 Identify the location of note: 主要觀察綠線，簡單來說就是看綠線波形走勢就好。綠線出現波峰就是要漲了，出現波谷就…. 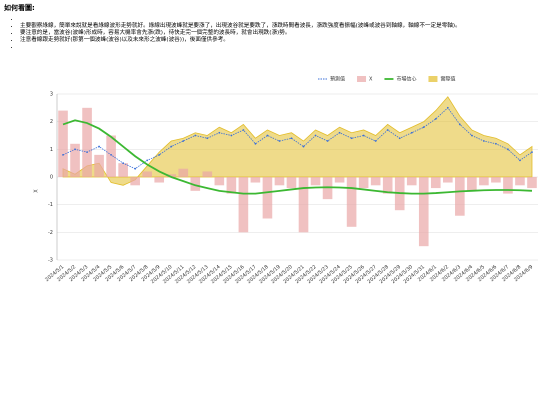
(280, 26).